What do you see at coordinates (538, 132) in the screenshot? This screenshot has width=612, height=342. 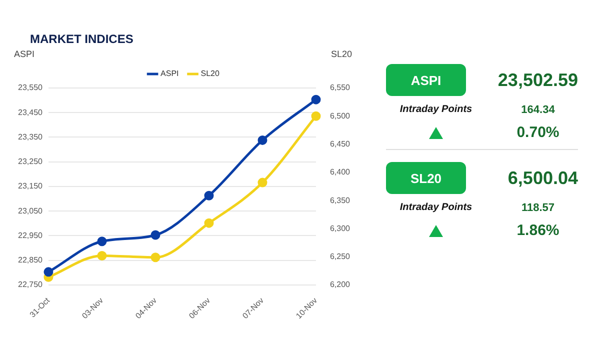 I see `text: 0.70%` at bounding box center [538, 132].